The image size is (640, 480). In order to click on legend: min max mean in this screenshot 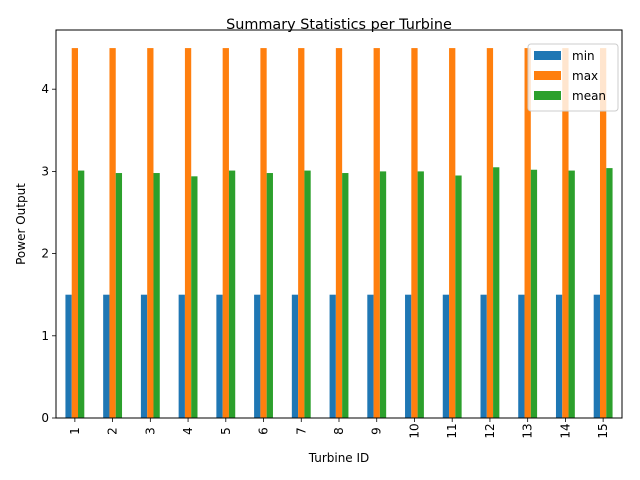, I will do `click(573, 77)`.